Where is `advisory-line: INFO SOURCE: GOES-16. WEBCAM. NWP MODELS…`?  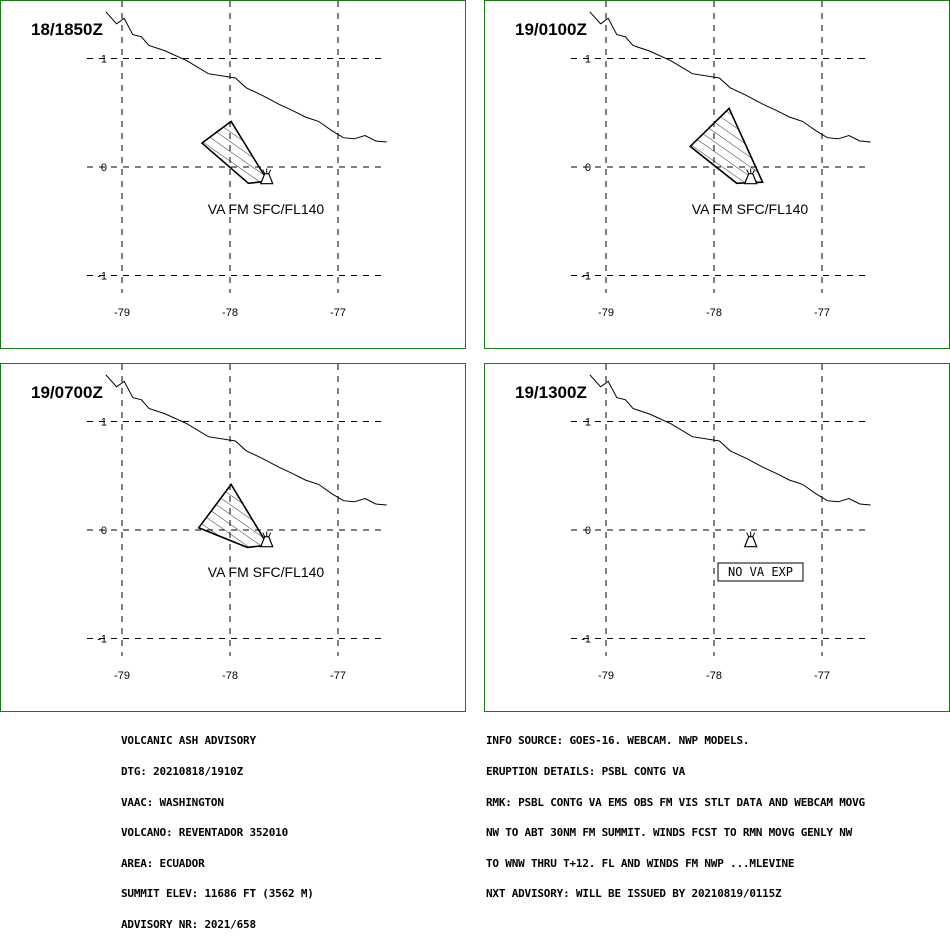 advisory-line: INFO SOURCE: GOES-16. WEBCAM. NWP MODELS… is located at coordinates (618, 741).